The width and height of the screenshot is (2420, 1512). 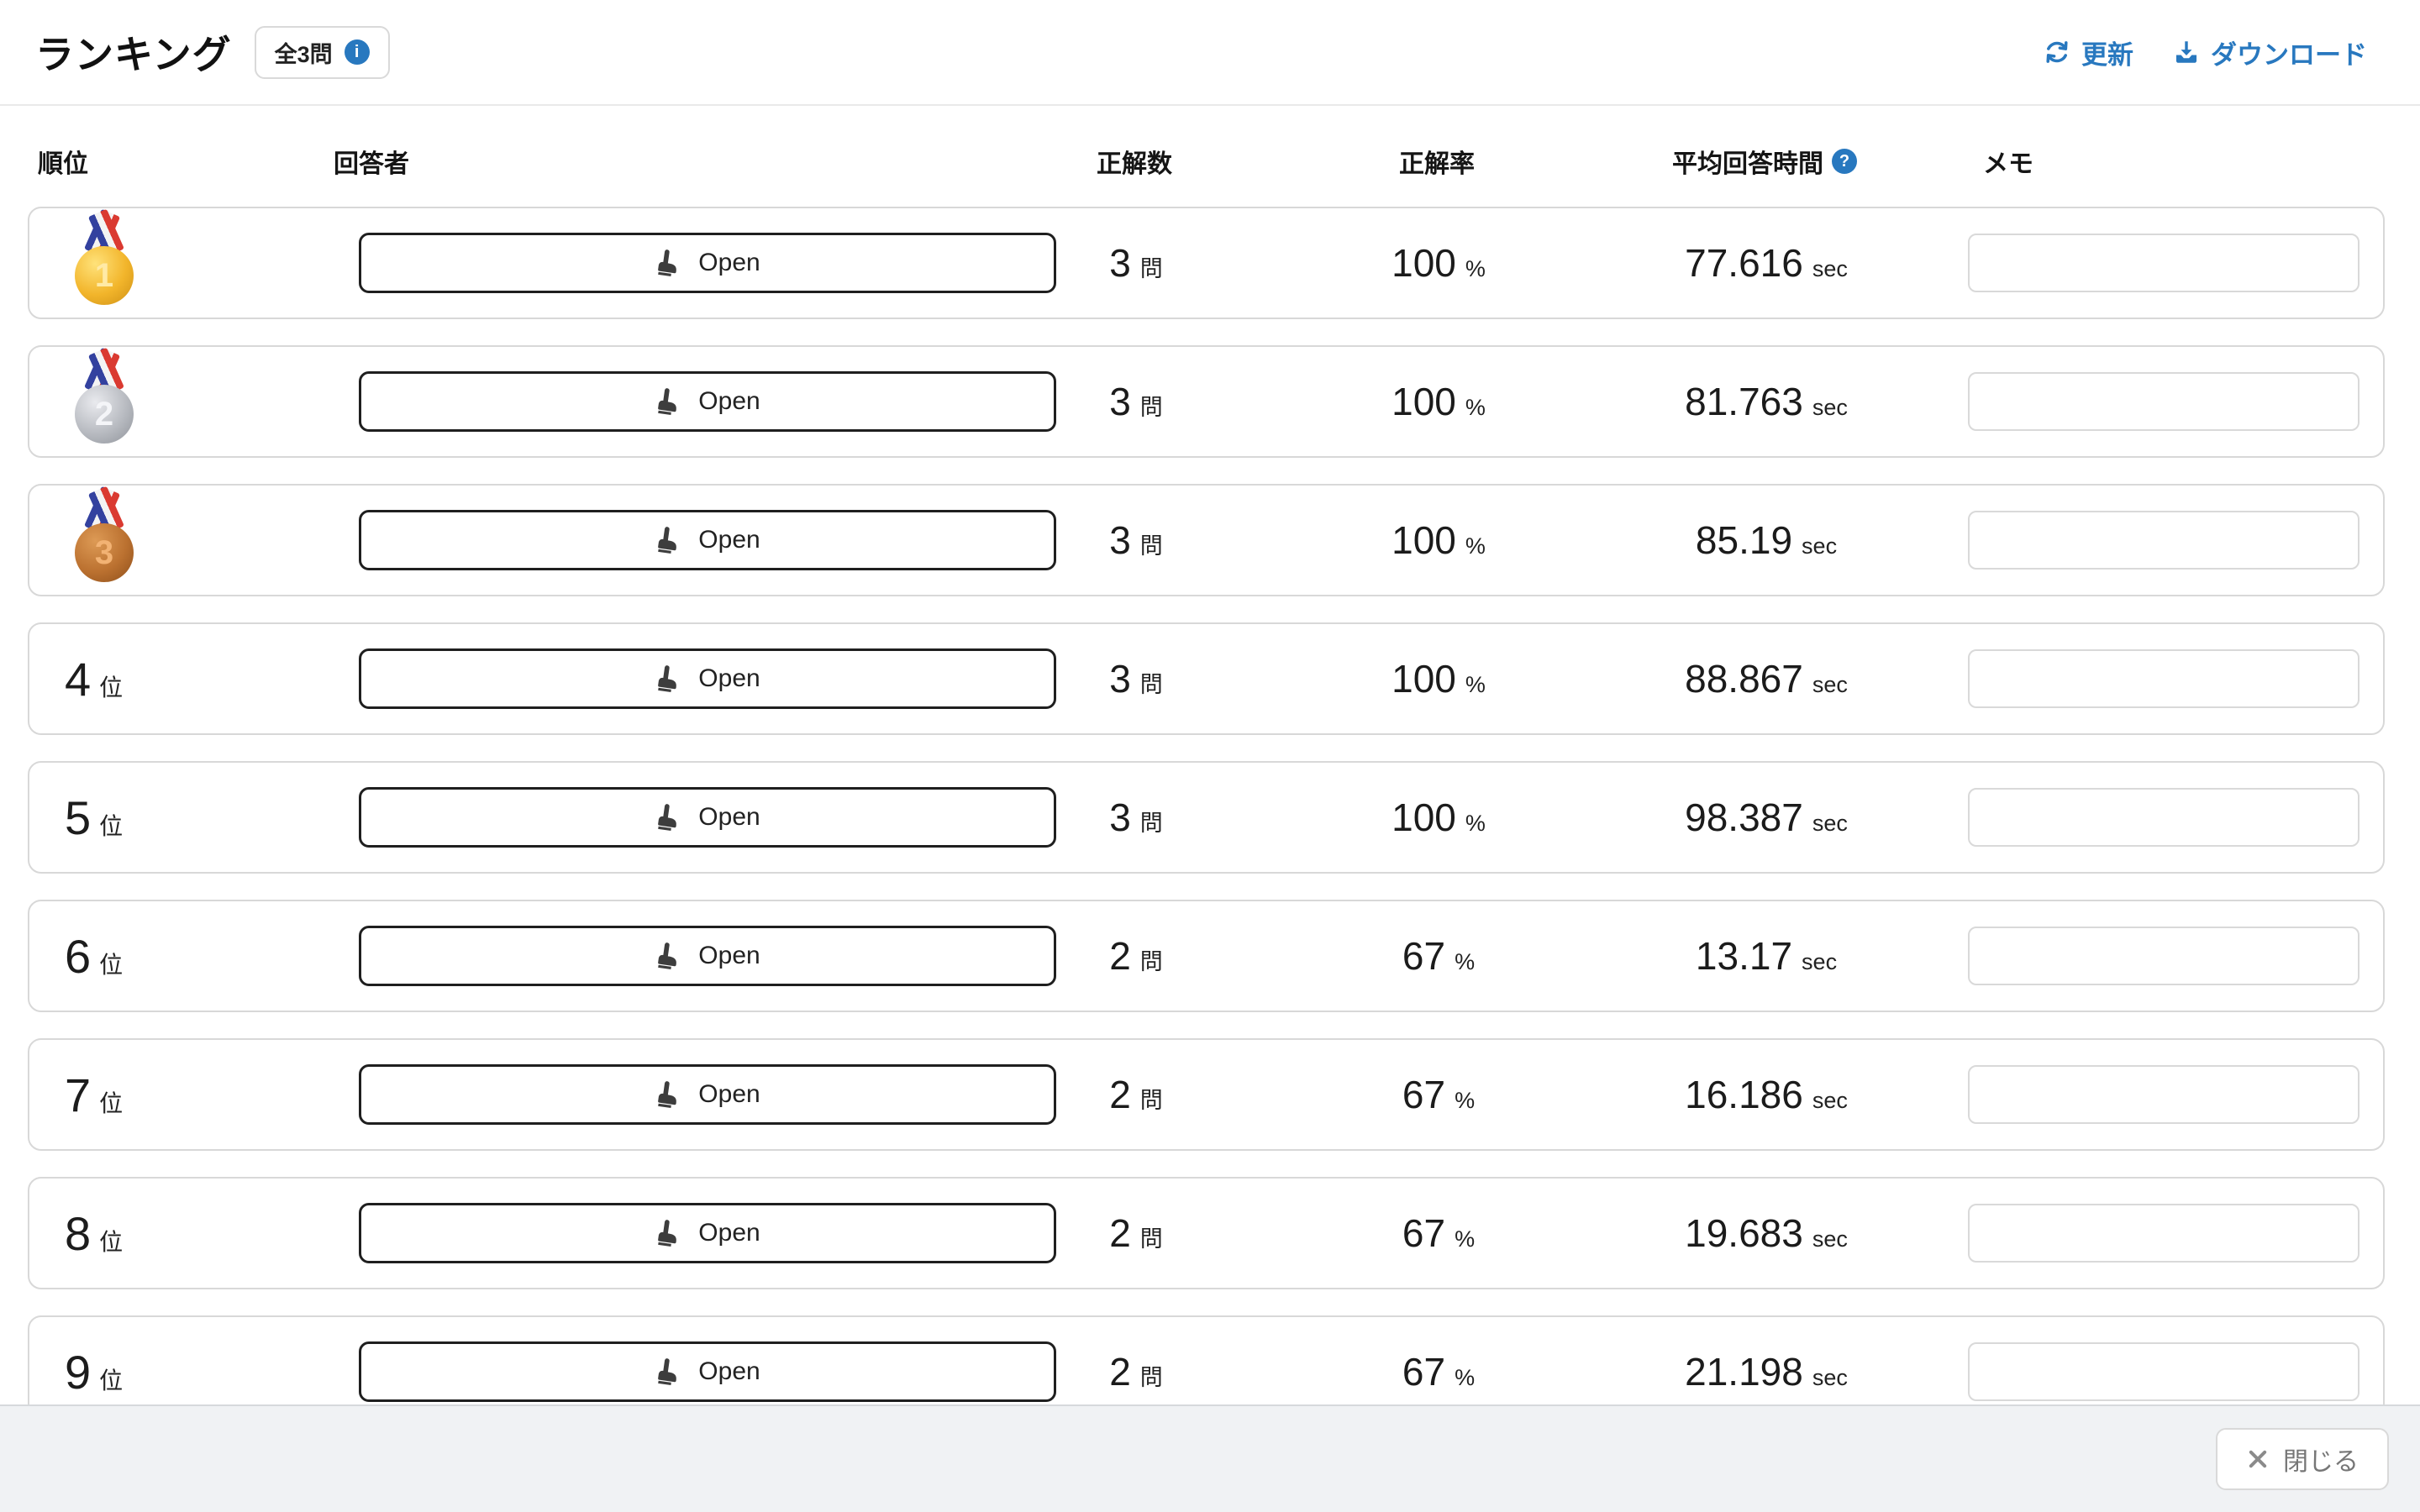 What do you see at coordinates (63, 164) in the screenshot?
I see `column-header-rank: 順位` at bounding box center [63, 164].